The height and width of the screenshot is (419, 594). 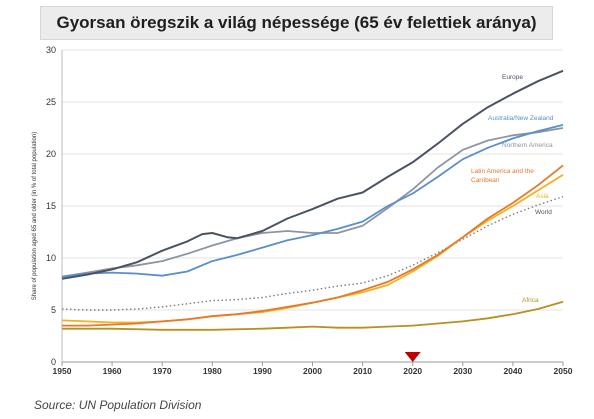 What do you see at coordinates (51, 206) in the screenshot?
I see `y-tick-label: 15` at bounding box center [51, 206].